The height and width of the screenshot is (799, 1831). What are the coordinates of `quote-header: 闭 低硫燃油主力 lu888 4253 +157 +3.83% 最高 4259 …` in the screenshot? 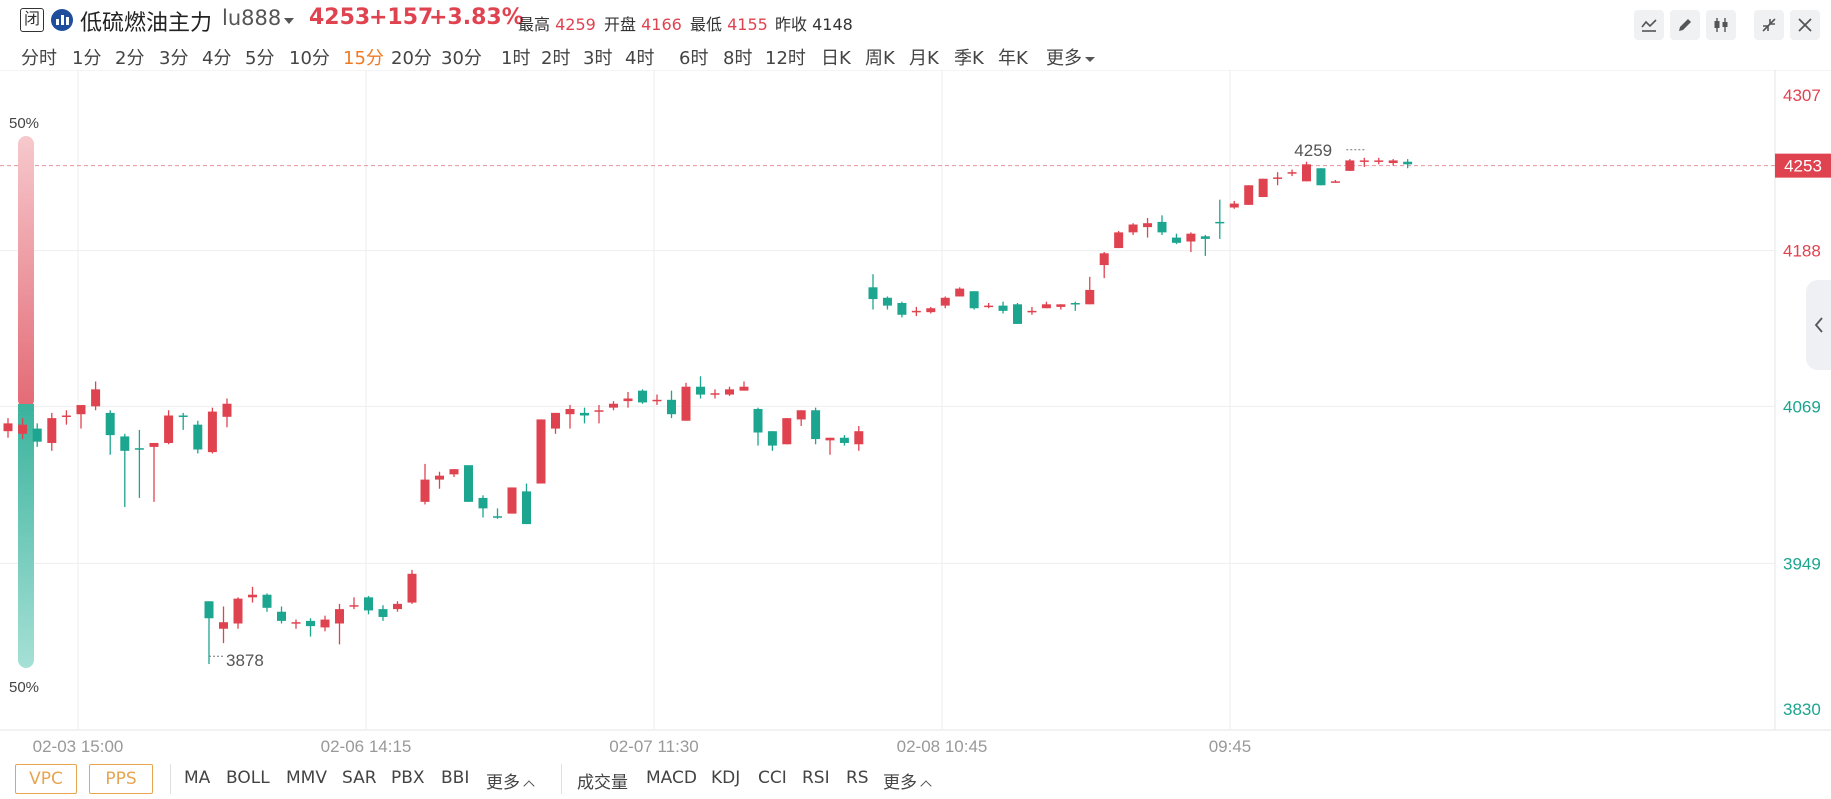 It's located at (915, 20).